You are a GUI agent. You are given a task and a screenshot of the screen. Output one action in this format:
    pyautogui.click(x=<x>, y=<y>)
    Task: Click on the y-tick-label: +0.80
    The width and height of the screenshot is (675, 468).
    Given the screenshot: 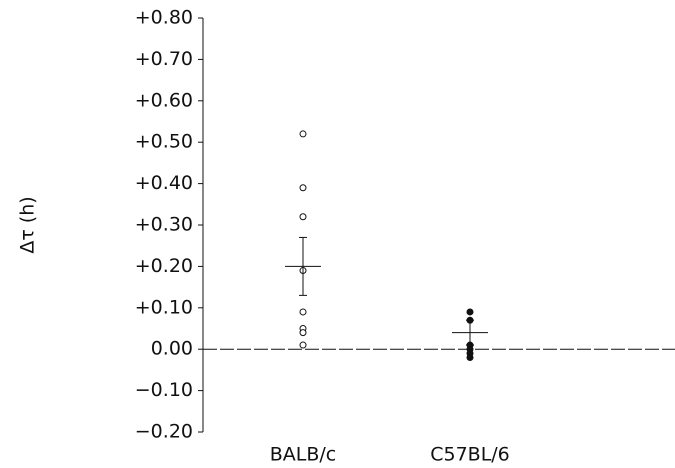 What is the action you would take?
    pyautogui.click(x=164, y=18)
    